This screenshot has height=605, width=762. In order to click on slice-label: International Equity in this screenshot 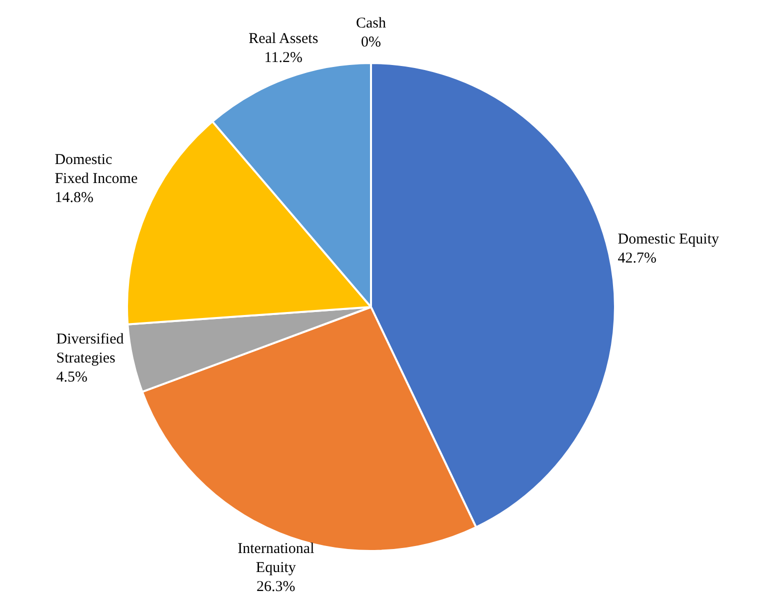, I will do `click(276, 558)`.